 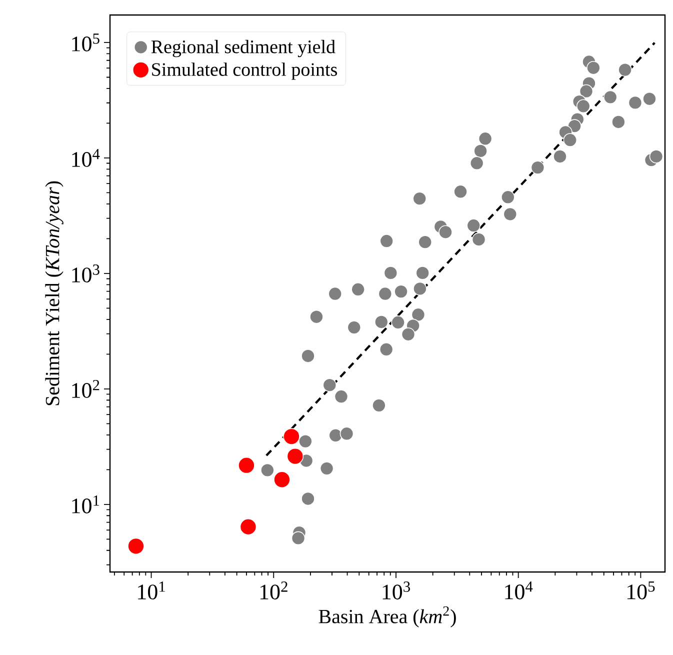 What do you see at coordinates (243, 49) in the screenshot?
I see `legend-label: Regional sediment yield` at bounding box center [243, 49].